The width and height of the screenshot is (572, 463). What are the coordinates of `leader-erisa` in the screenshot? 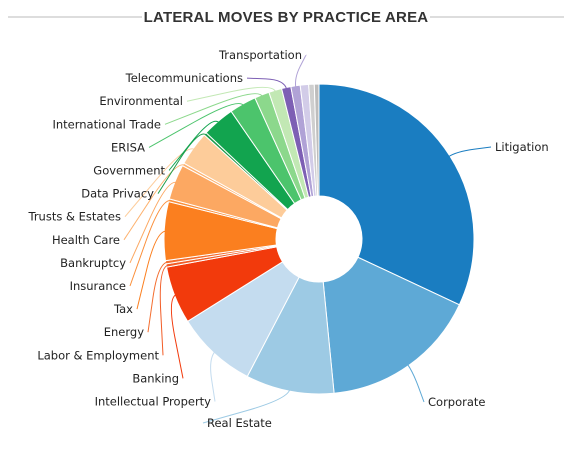 It's located at (196, 125).